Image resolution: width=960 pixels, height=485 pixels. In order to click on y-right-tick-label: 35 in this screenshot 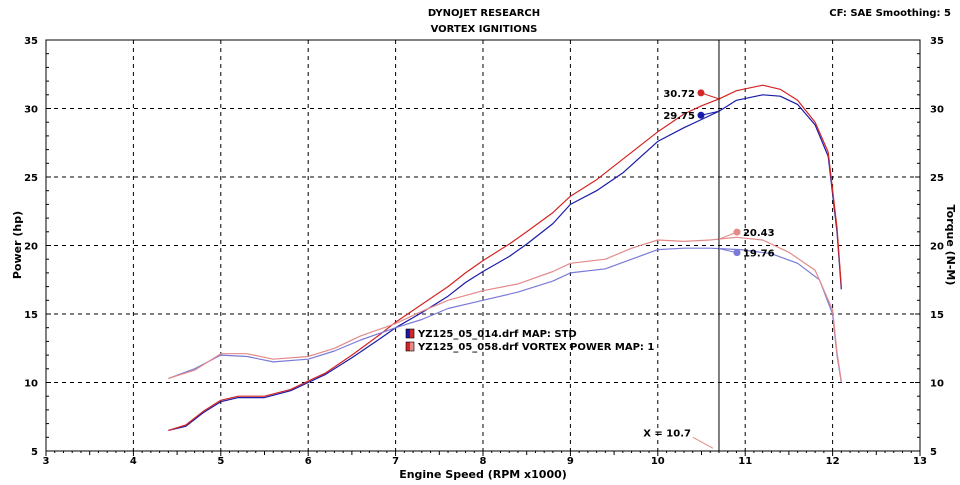, I will do `click(937, 41)`.